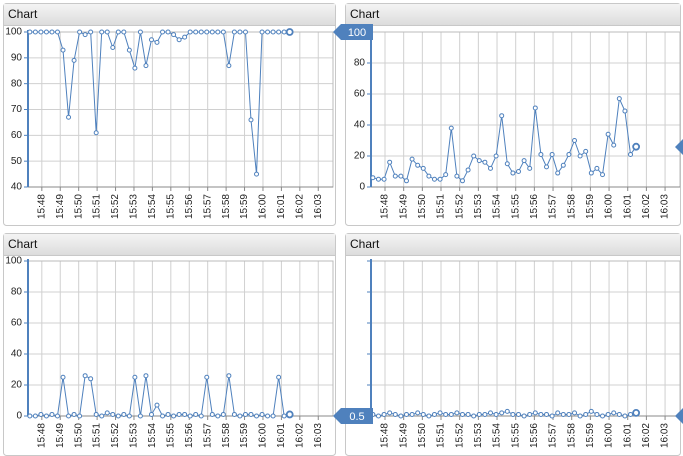 The width and height of the screenshot is (683, 456). What do you see at coordinates (41, 435) in the screenshot?
I see `x-tick-label: 15:48` at bounding box center [41, 435].